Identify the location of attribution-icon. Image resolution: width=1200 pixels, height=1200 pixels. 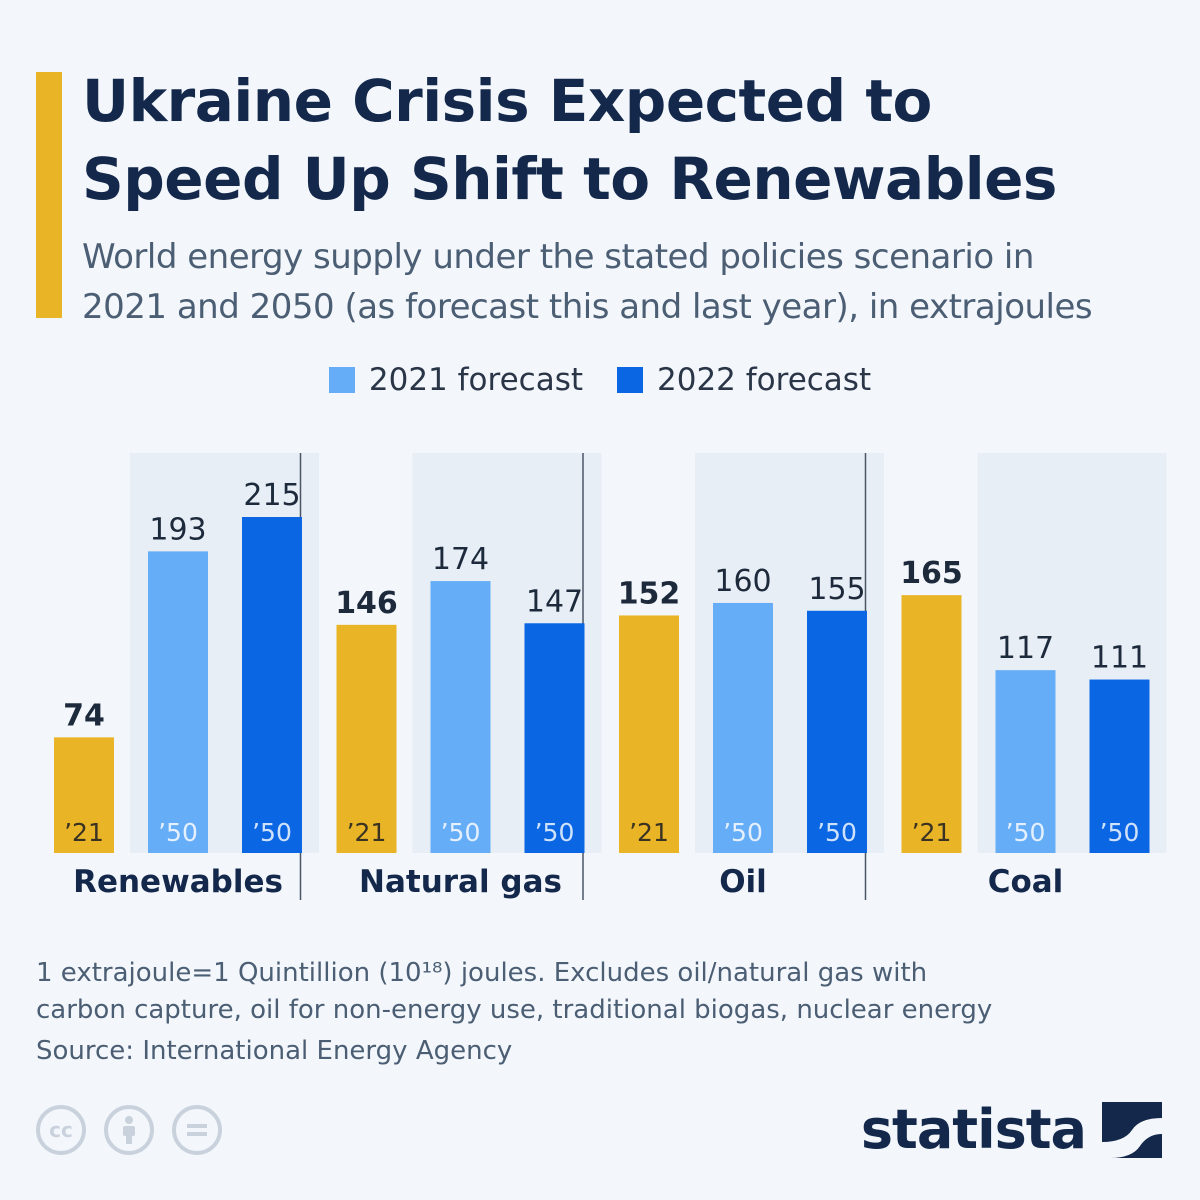
(129, 1130).